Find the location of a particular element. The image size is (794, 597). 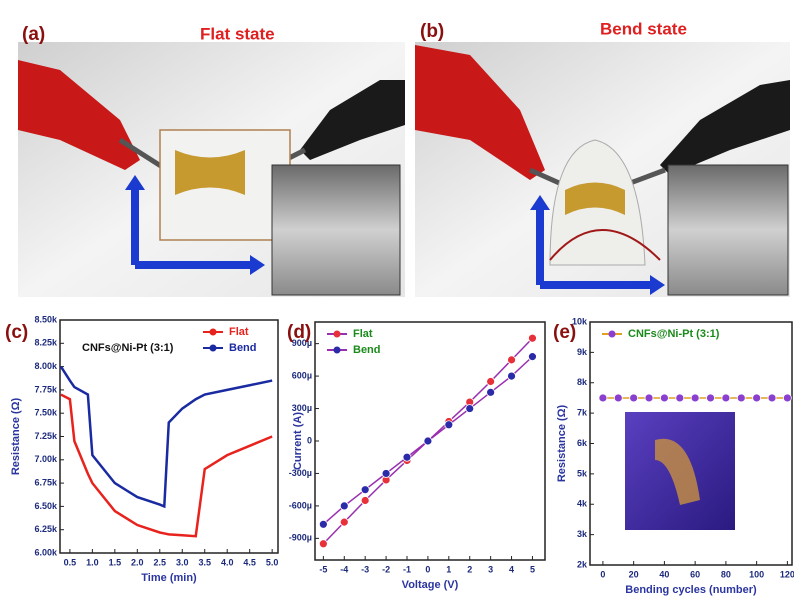

y-tick-label: 300µ is located at coordinates (302, 408).